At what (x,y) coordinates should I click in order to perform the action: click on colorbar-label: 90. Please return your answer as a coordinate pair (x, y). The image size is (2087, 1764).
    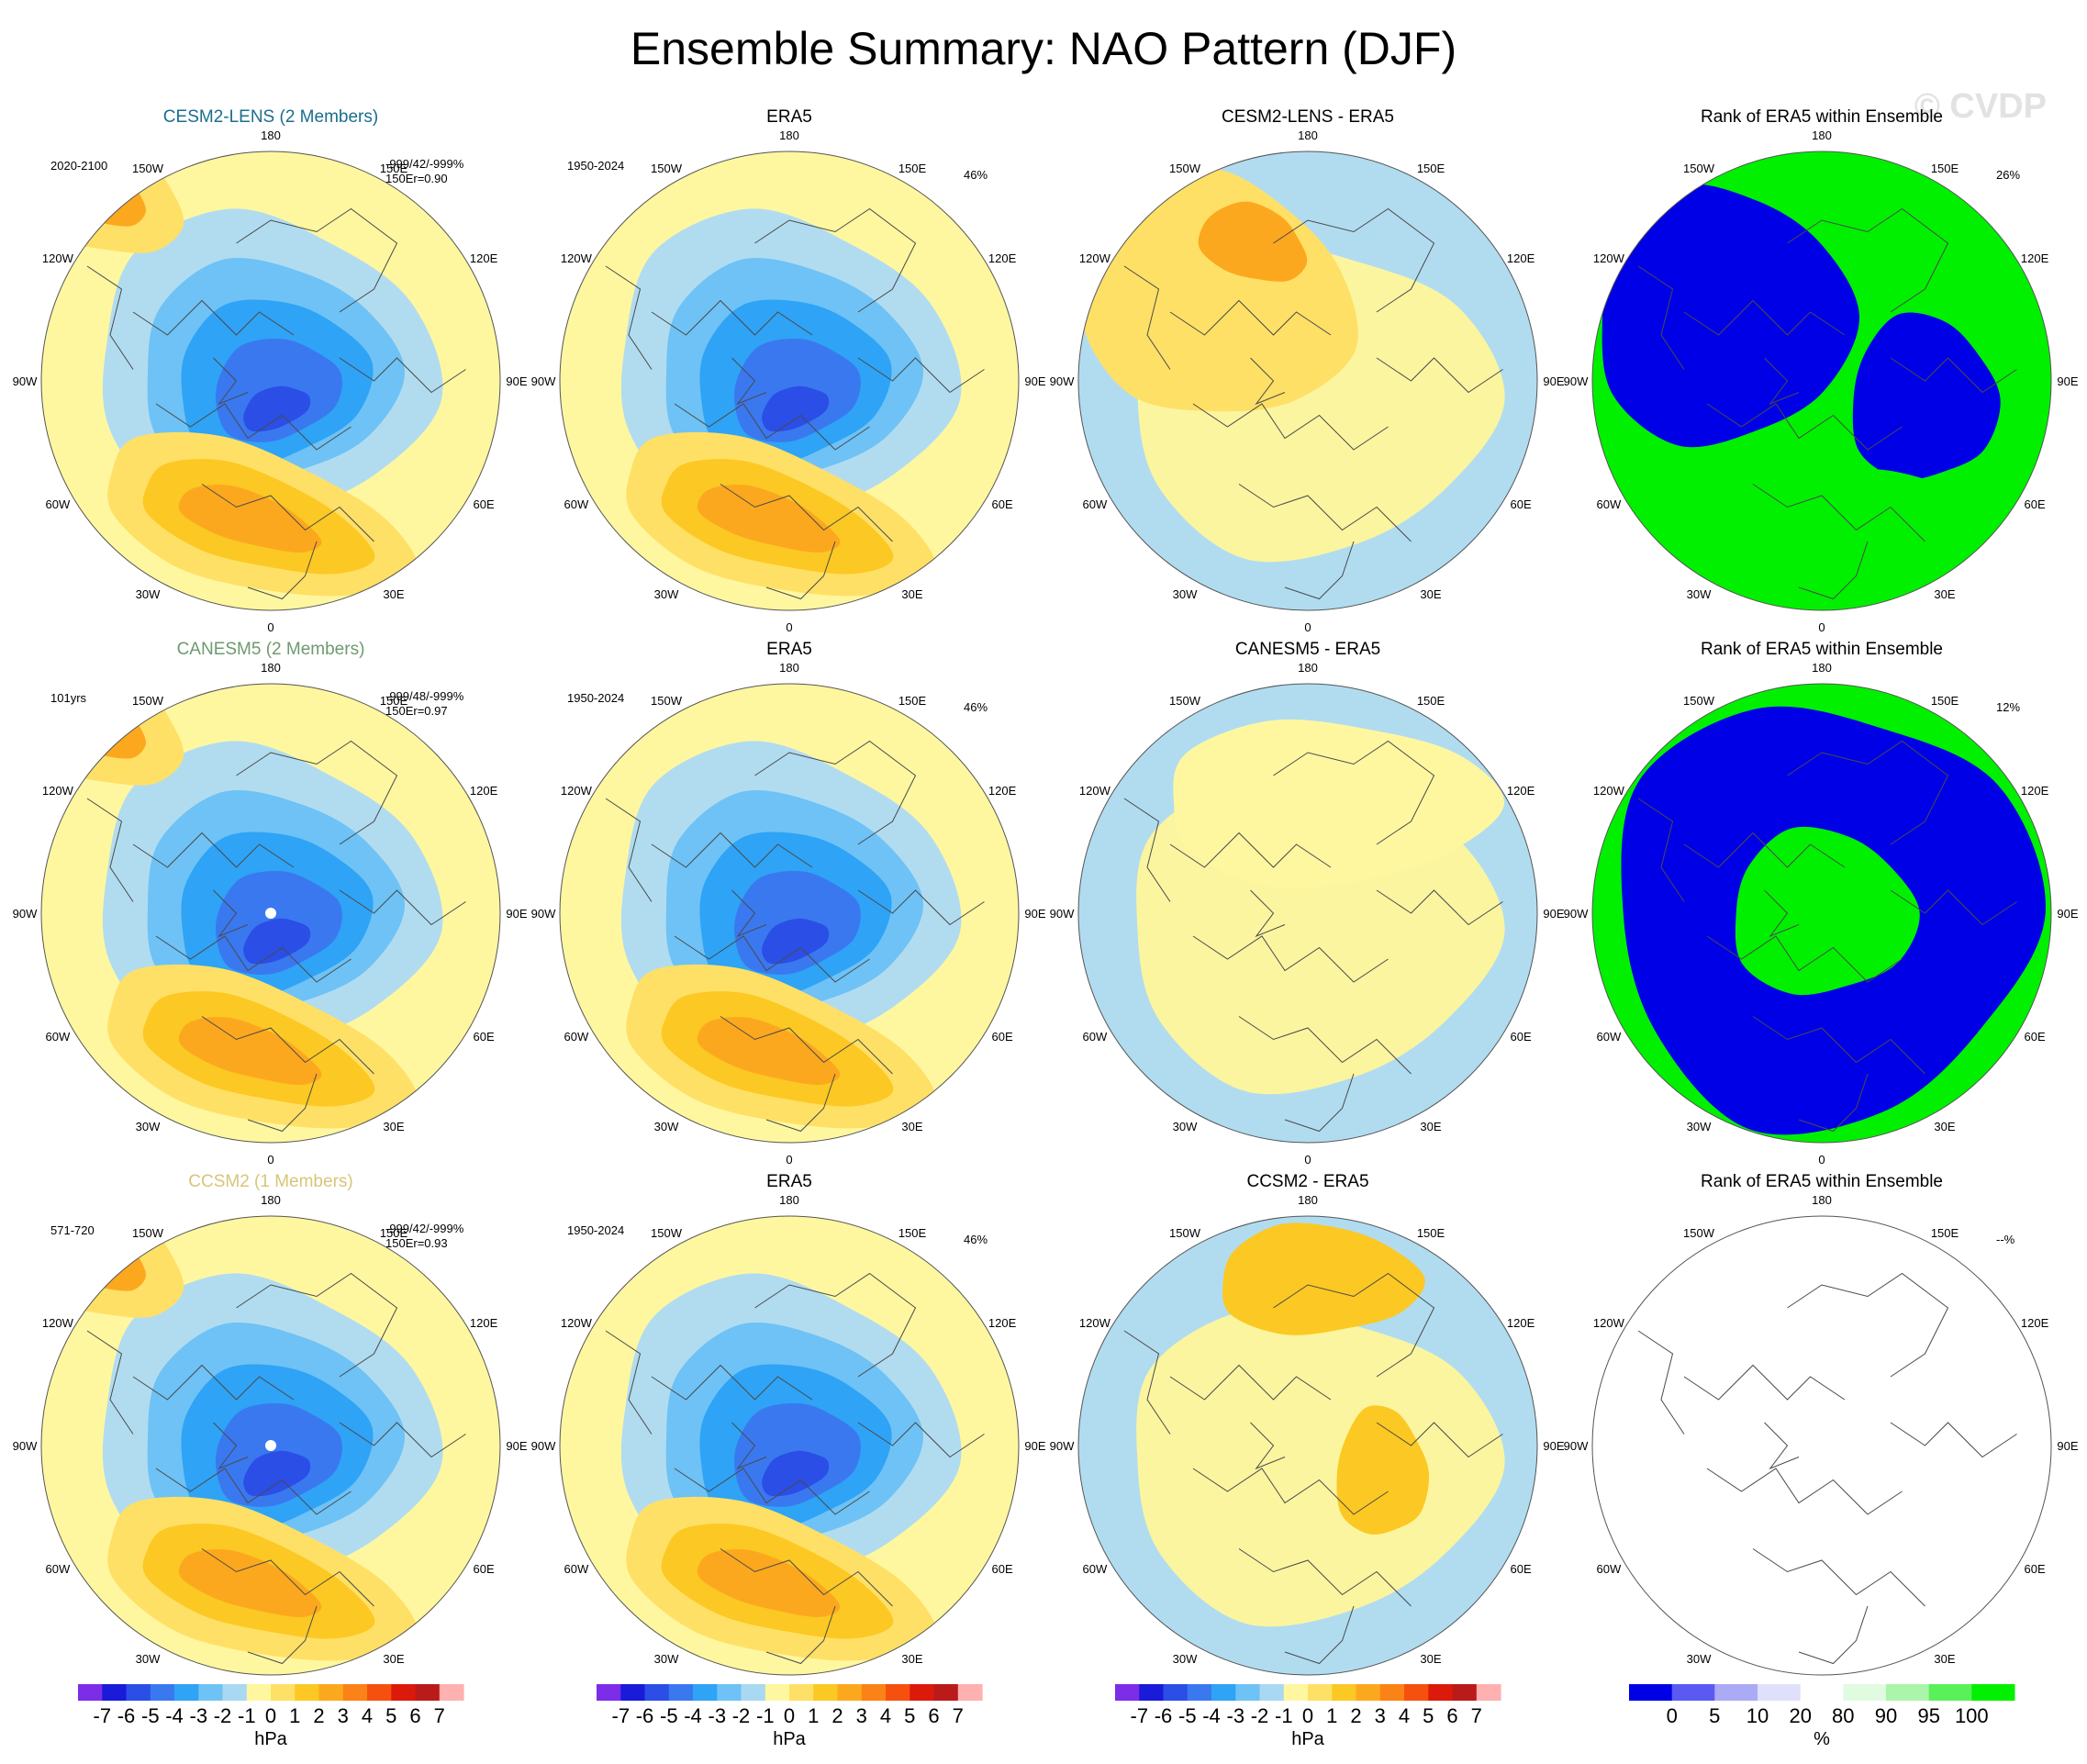
    Looking at the image, I should click on (1886, 1715).